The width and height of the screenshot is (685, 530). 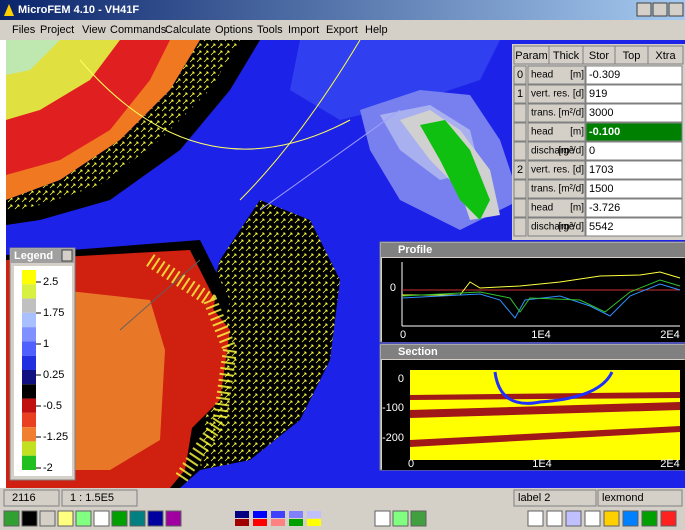 I want to click on menu-item: Options, so click(x=234, y=30).